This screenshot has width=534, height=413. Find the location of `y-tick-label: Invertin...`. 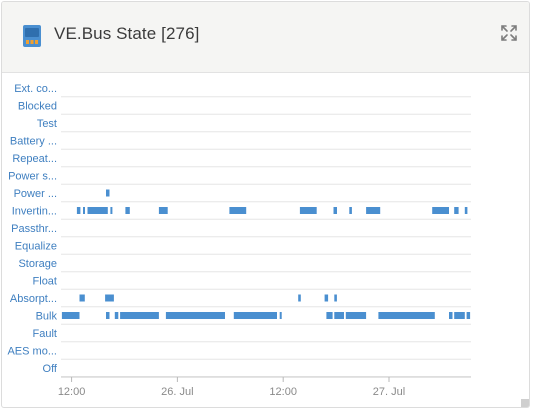

y-tick-label: Invertin... is located at coordinates (34, 212).